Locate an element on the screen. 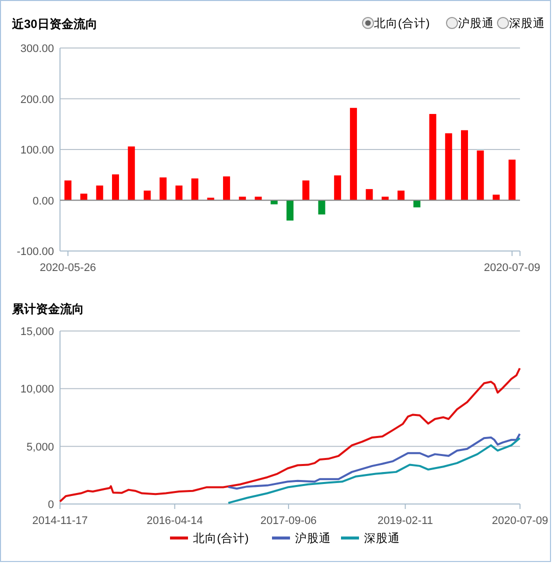 The width and height of the screenshot is (556, 563). text: 北向(合计) is located at coordinates (402, 23).